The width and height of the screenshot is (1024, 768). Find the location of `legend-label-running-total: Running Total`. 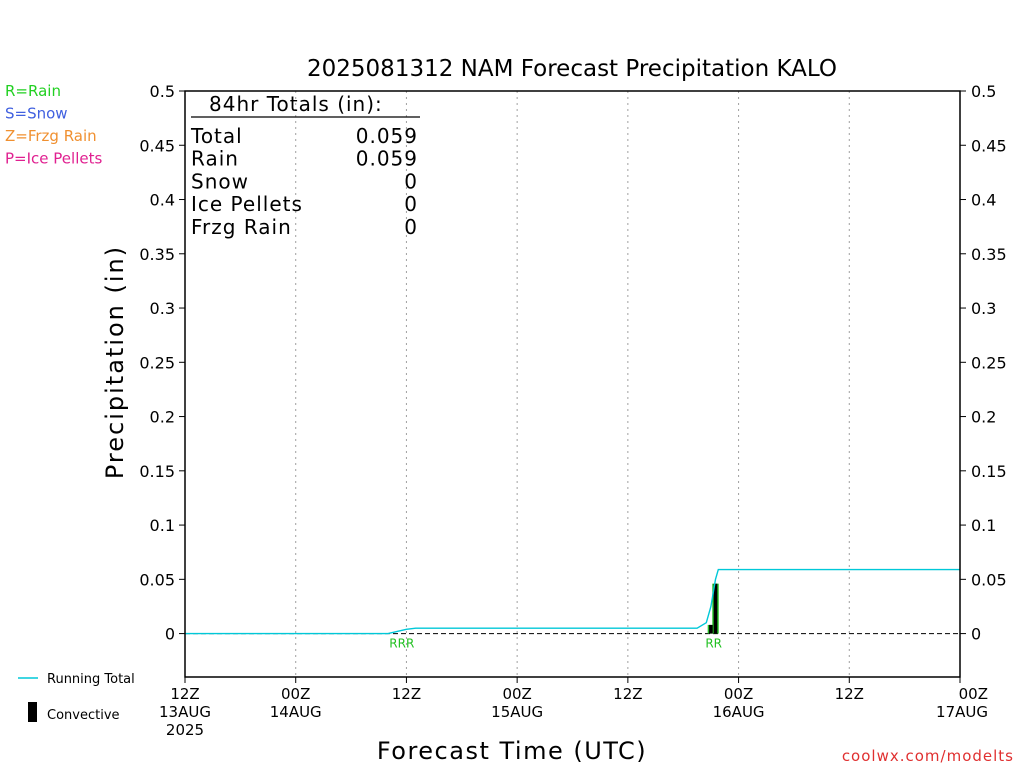

legend-label-running-total: Running Total is located at coordinates (91, 679).